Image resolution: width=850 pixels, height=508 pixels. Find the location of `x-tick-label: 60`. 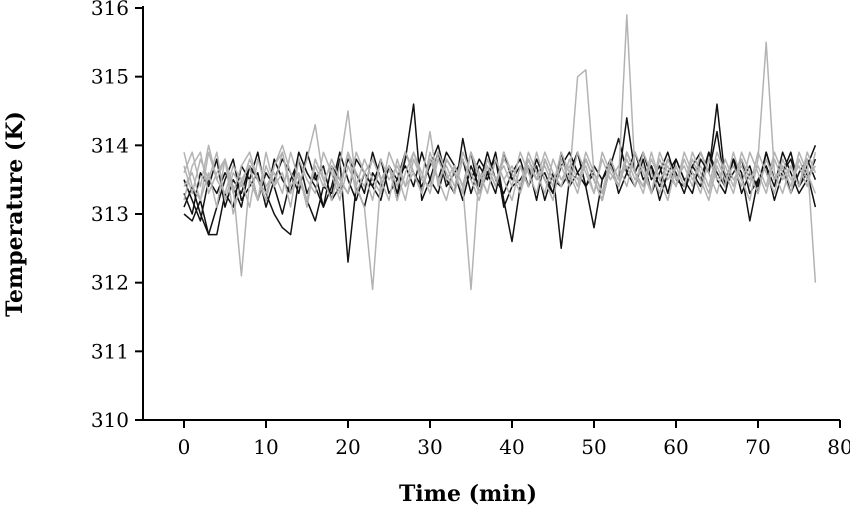

x-tick-label: 60 is located at coordinates (675, 447).